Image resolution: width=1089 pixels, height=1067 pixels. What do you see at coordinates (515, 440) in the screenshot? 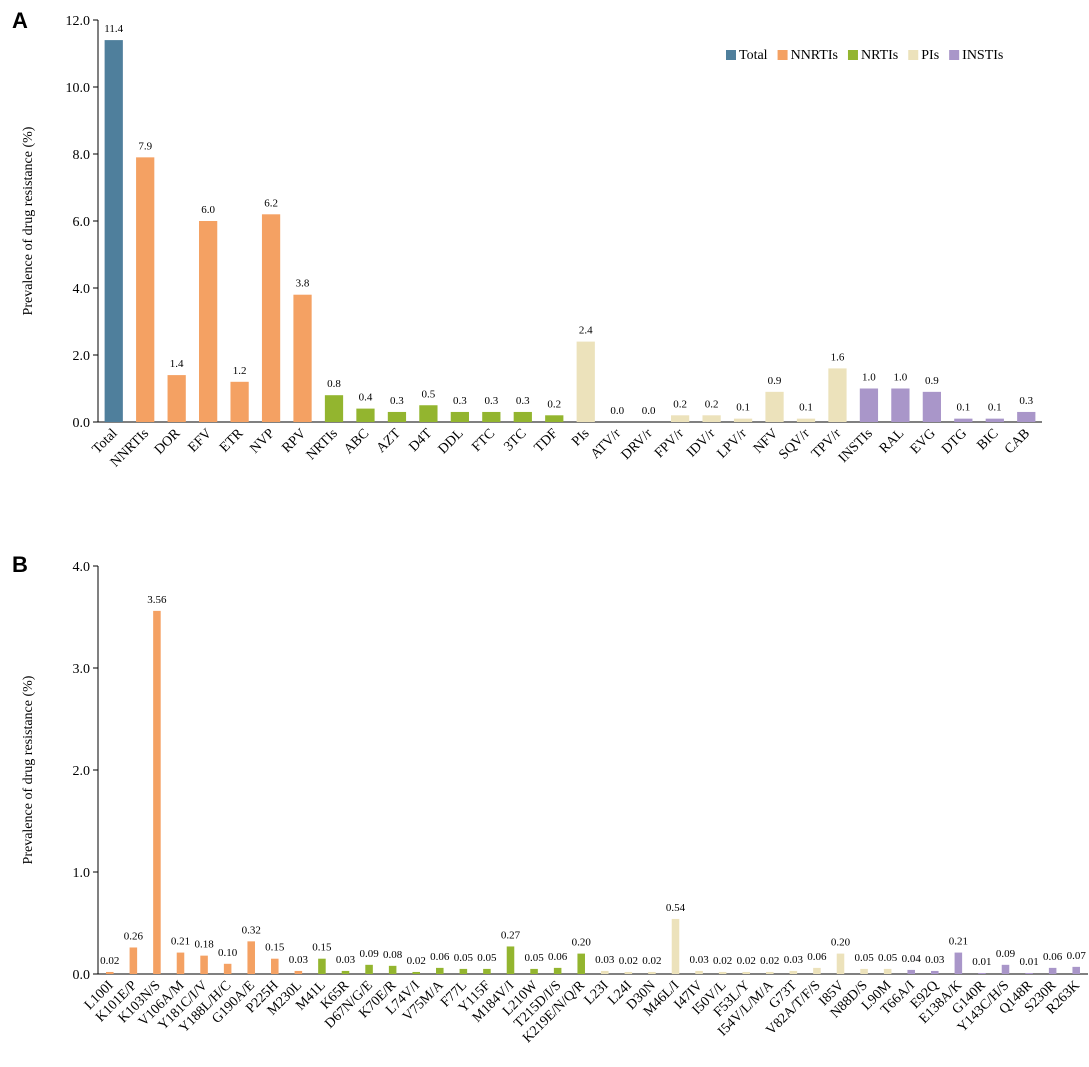
I see `panel-a-category-label: 3TC` at bounding box center [515, 440].